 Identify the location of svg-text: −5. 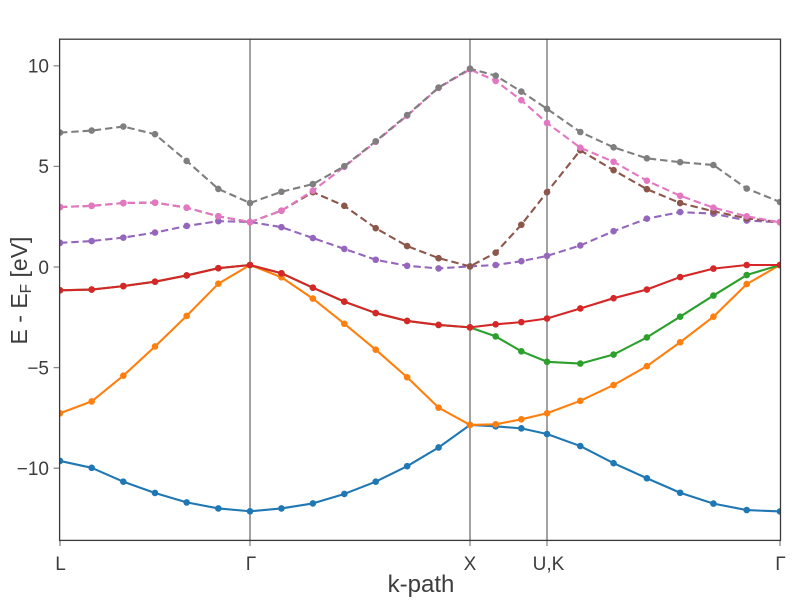
(38, 368).